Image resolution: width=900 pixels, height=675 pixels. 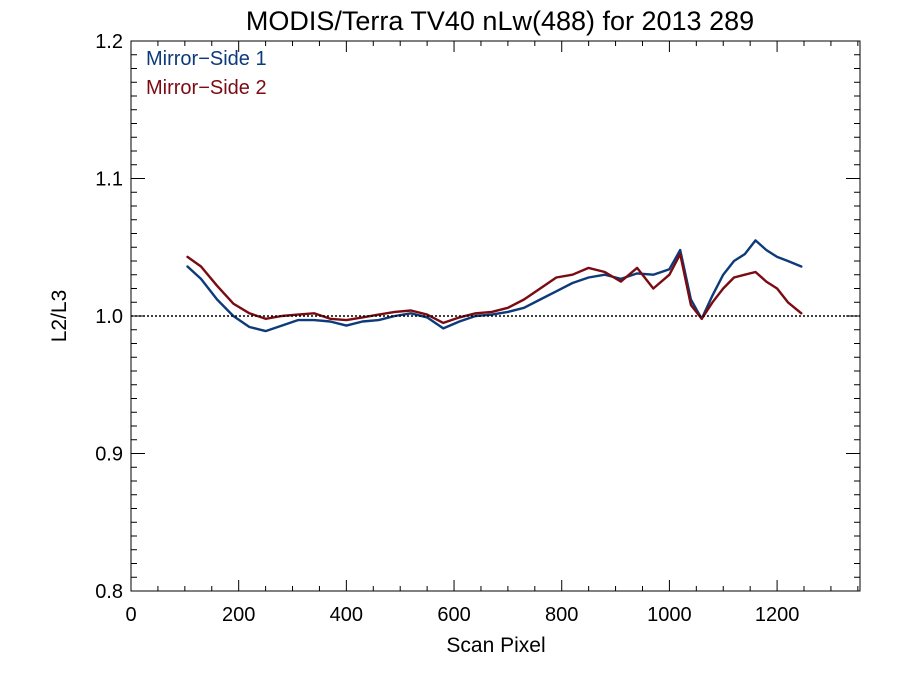 I want to click on y-tick-label: 0.9, so click(x=109, y=455).